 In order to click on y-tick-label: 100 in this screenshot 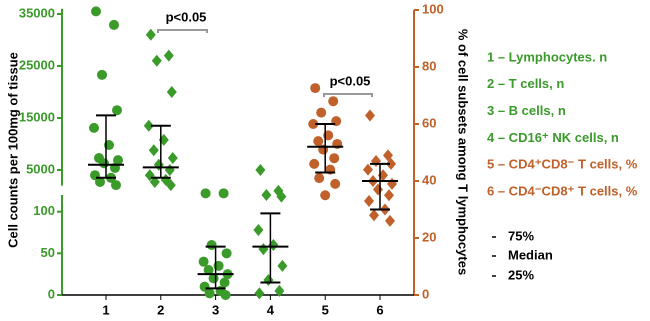, I will do `click(44, 210)`.